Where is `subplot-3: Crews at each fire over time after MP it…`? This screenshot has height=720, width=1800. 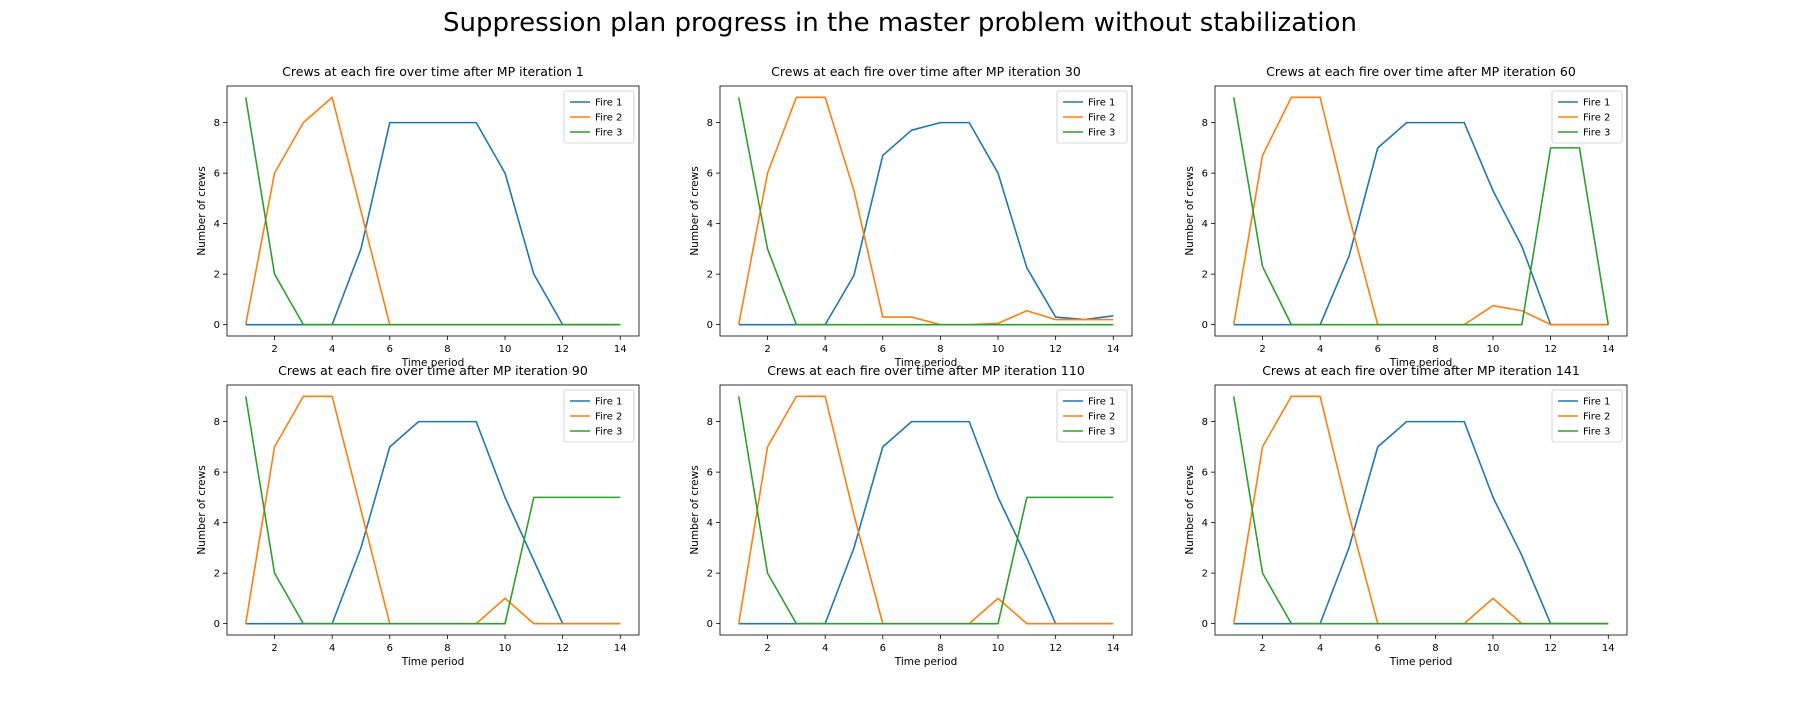 subplot-3: Crews at each fire over time after MP it… is located at coordinates (1406, 216).